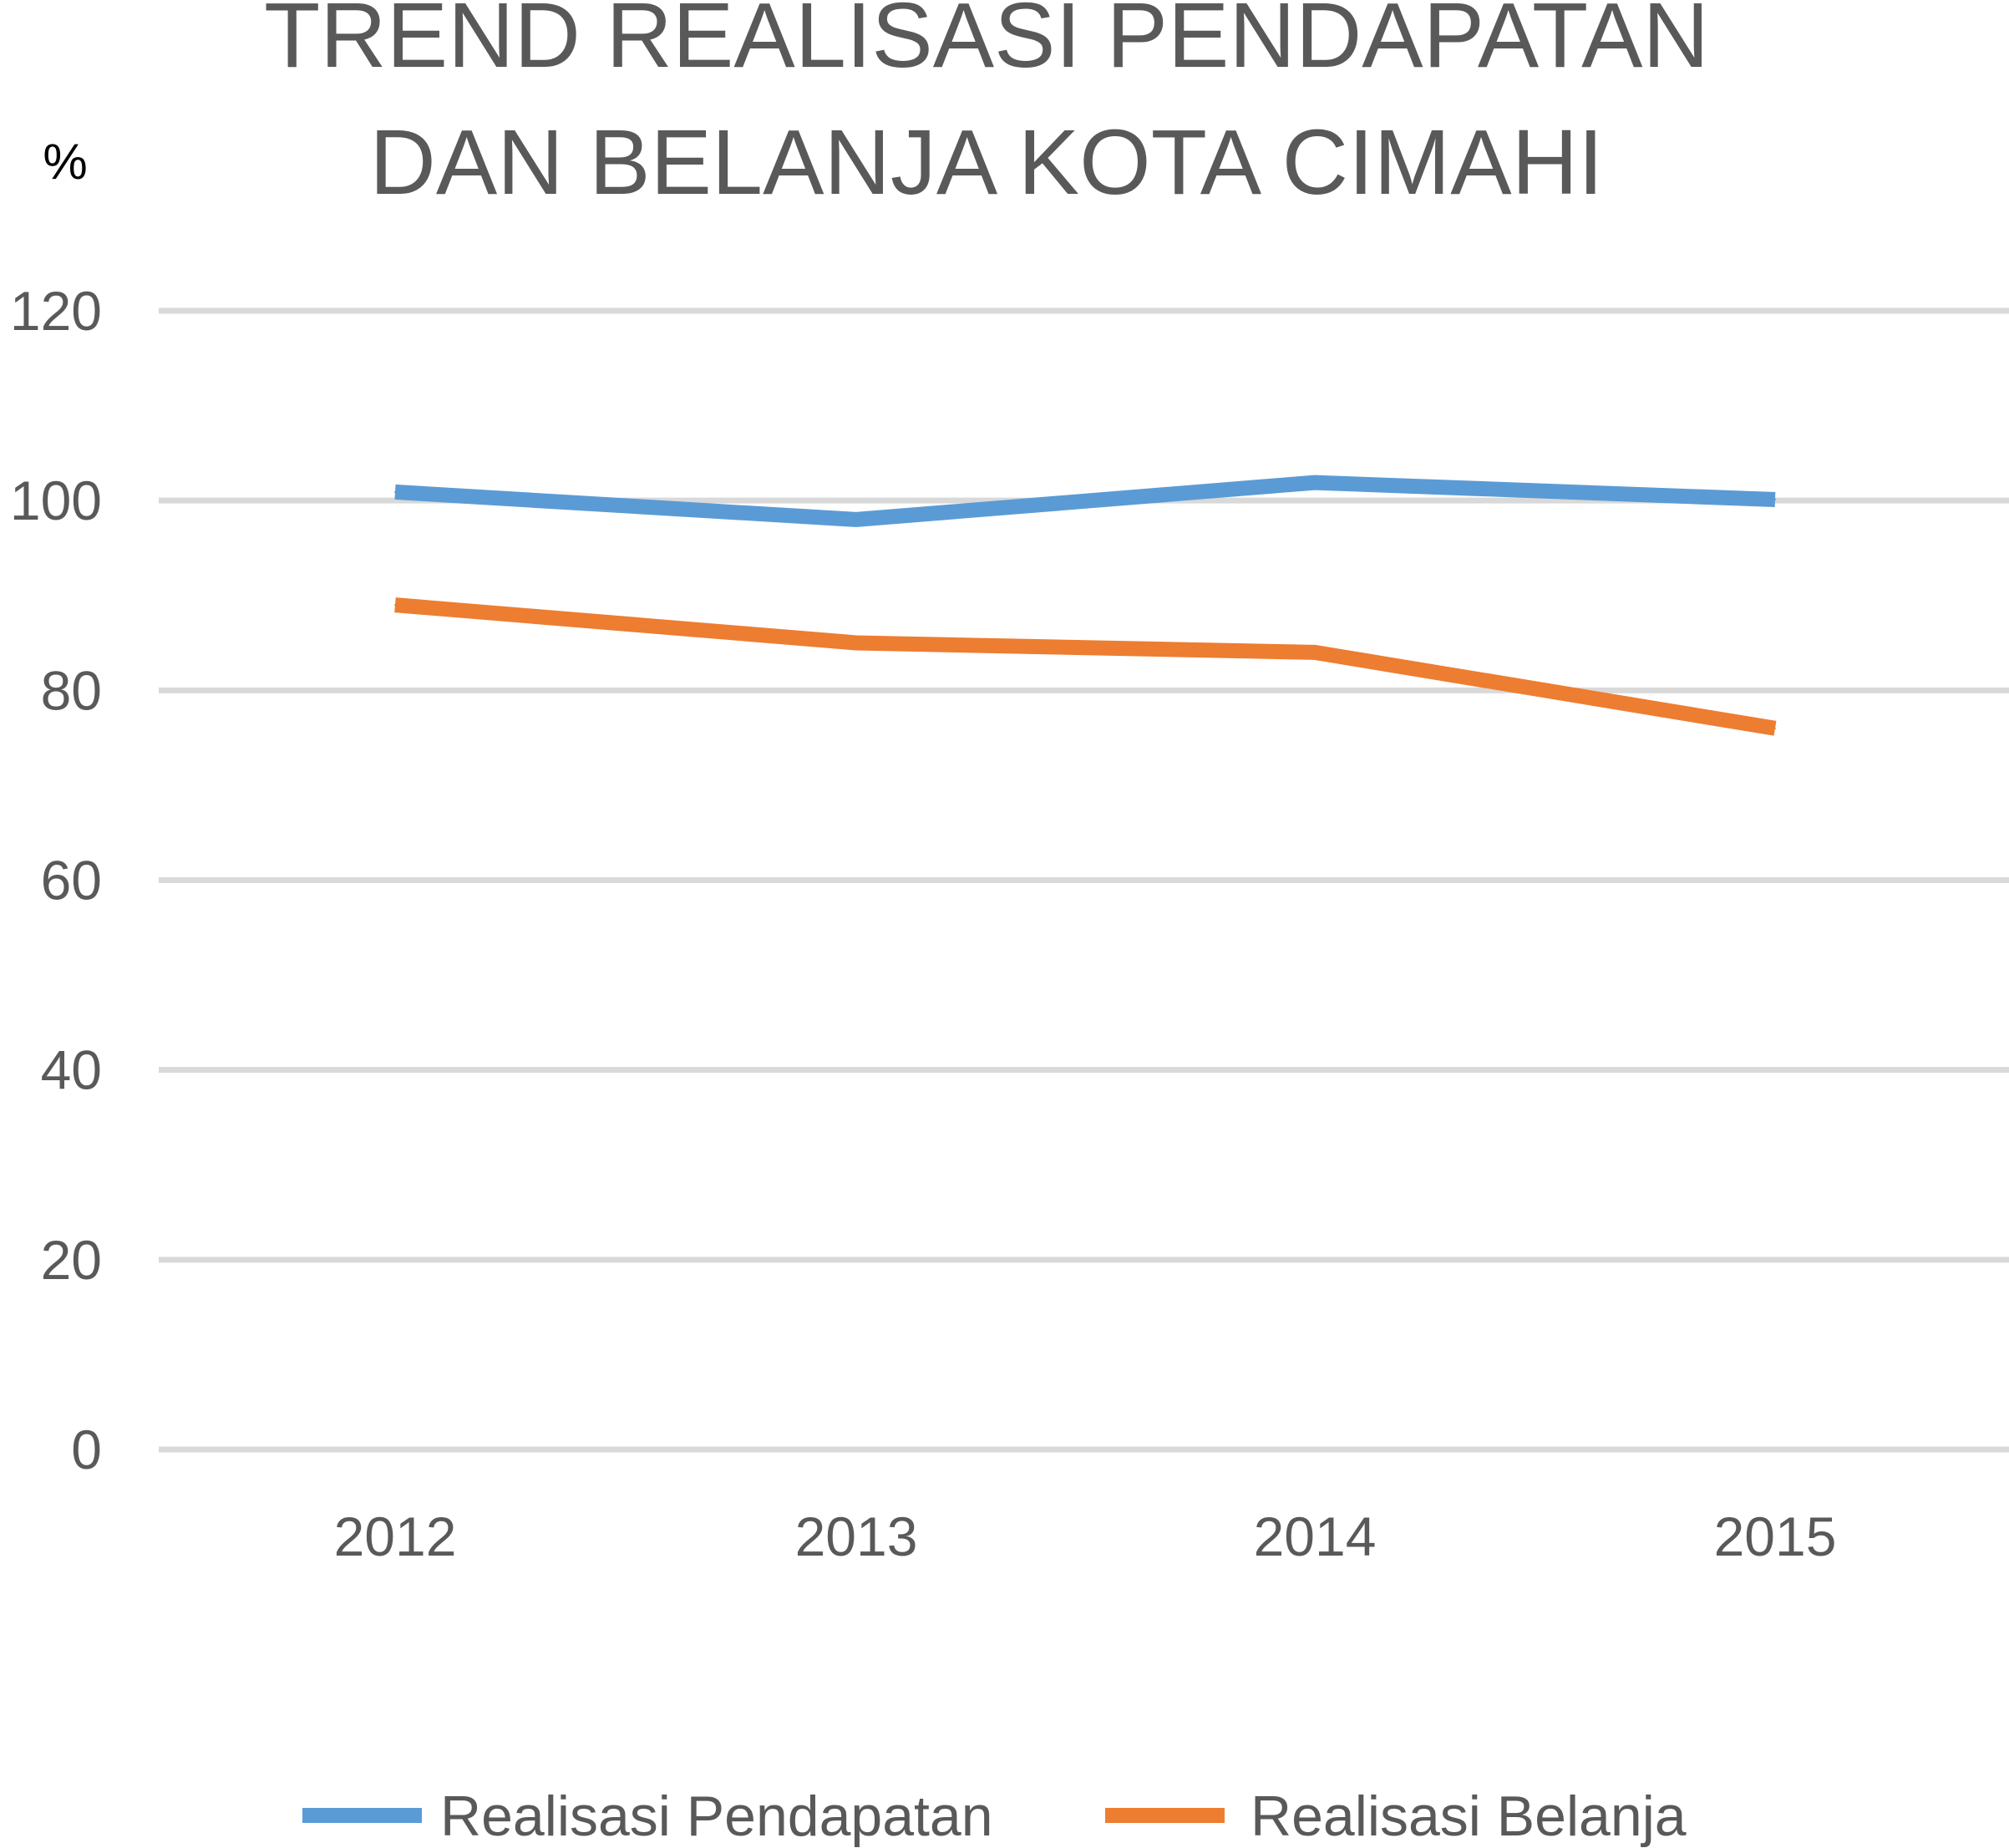 The image size is (2009, 1848). I want to click on y-tick-label: 20, so click(71, 1260).